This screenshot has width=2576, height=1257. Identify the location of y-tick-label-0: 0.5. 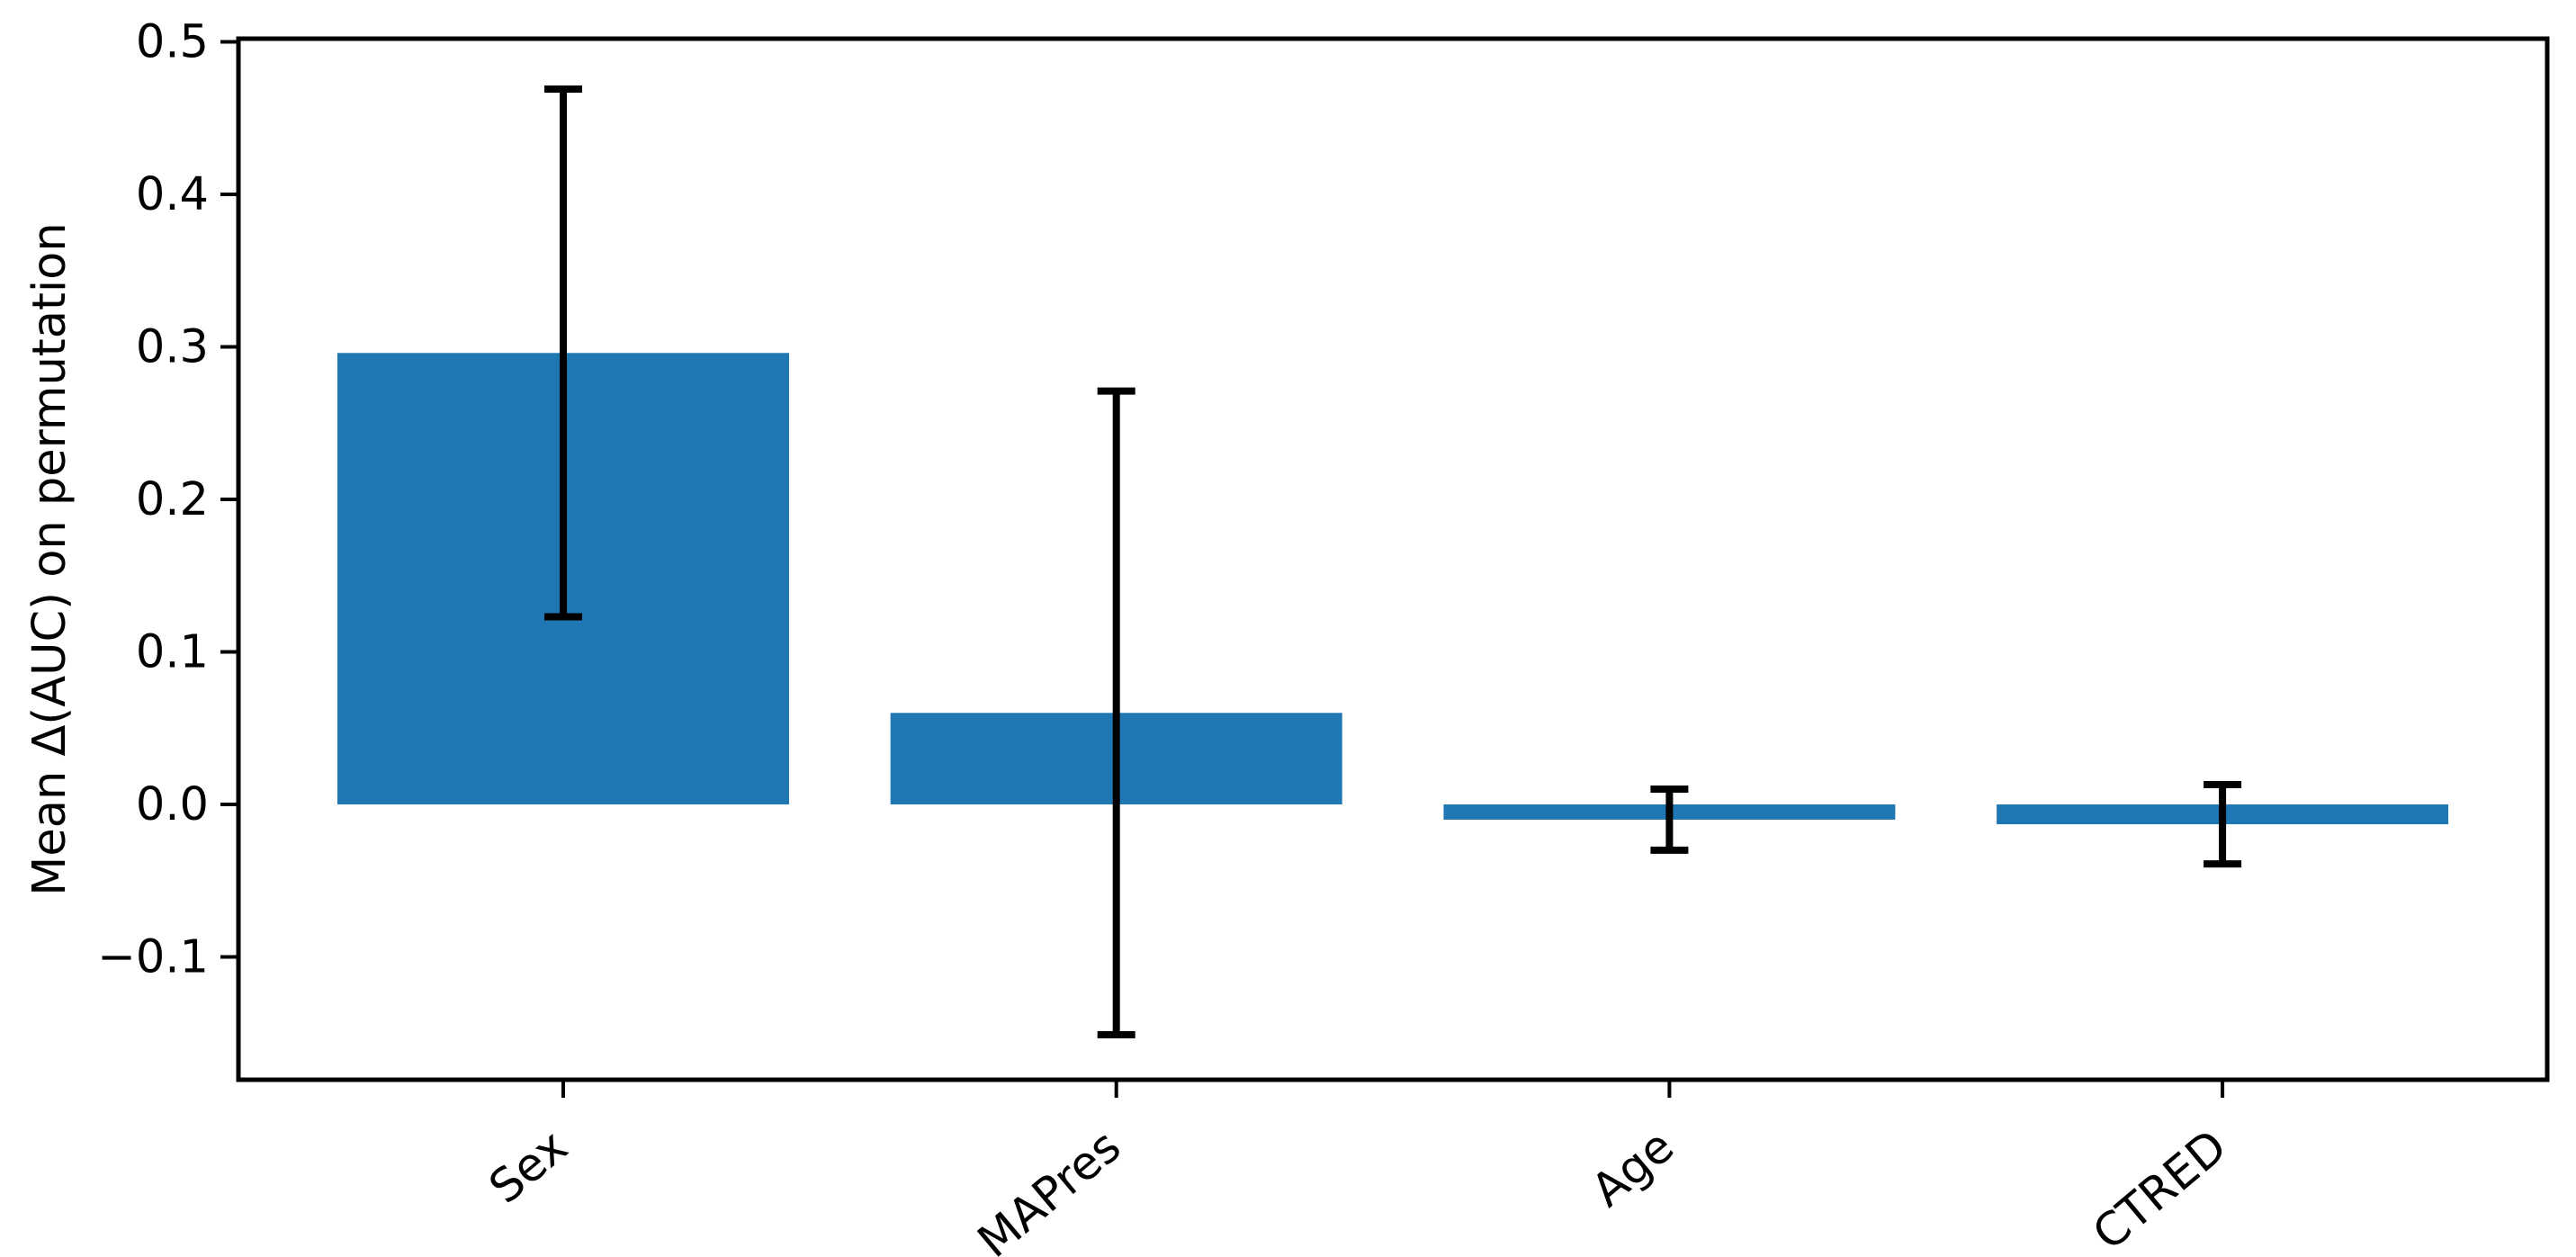
(173, 43).